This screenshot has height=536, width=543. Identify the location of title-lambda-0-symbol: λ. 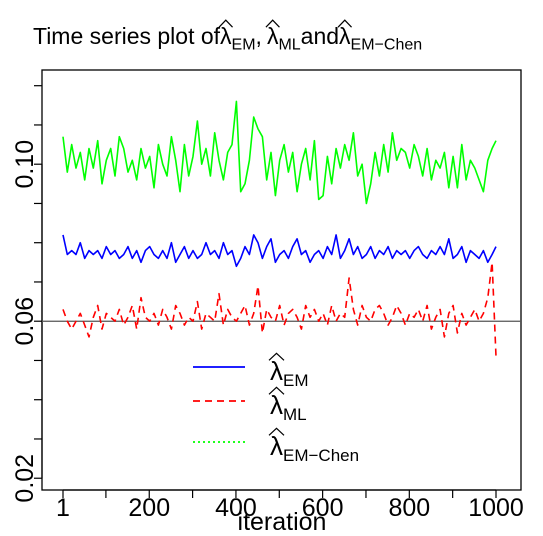
(226, 36).